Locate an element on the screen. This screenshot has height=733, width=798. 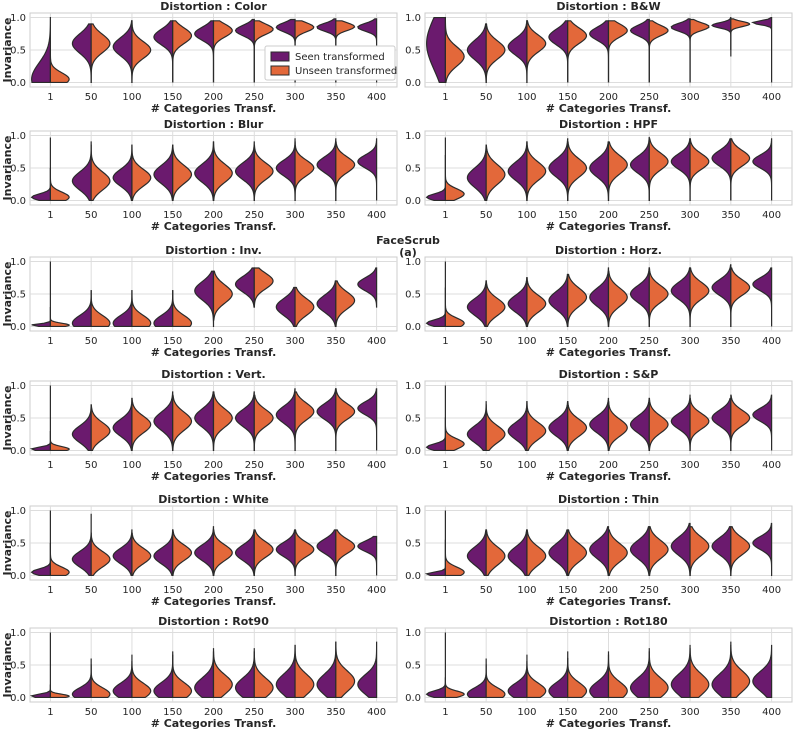
panel-title: Distortion : B&W is located at coordinates (608, 6).